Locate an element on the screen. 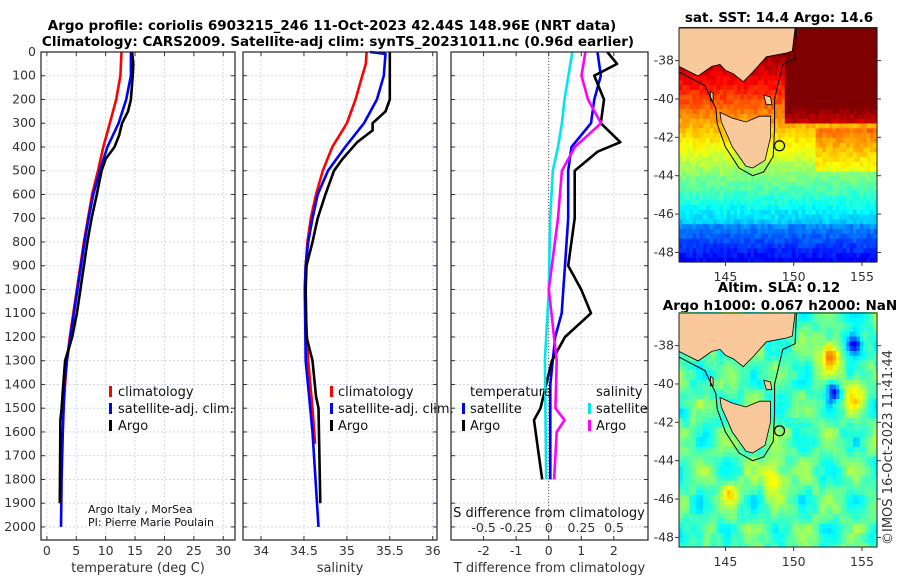 Image resolution: width=900 pixels, height=580 pixels. legend-label-climatology: climatology is located at coordinates (156, 392).